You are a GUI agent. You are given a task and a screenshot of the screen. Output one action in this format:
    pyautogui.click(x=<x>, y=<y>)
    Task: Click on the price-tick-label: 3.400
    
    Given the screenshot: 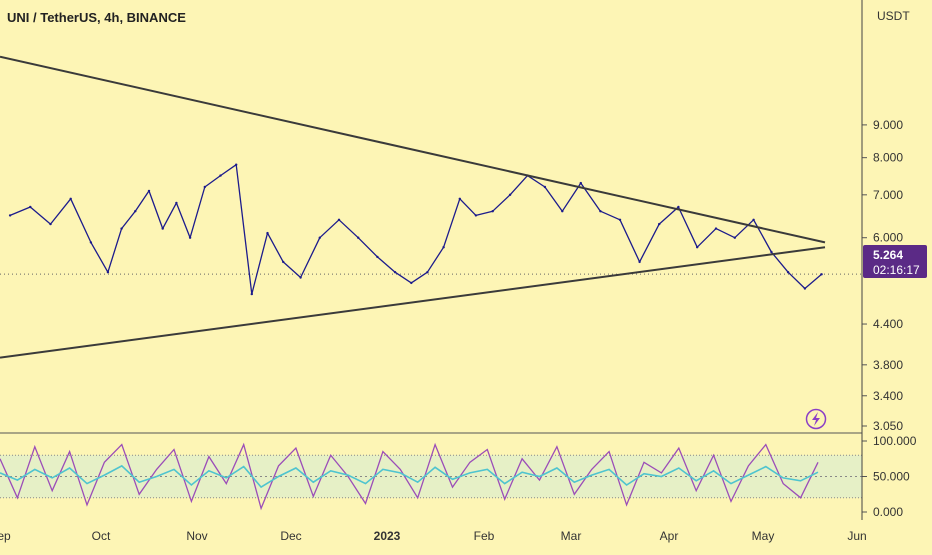 What is the action you would take?
    pyautogui.click(x=888, y=396)
    